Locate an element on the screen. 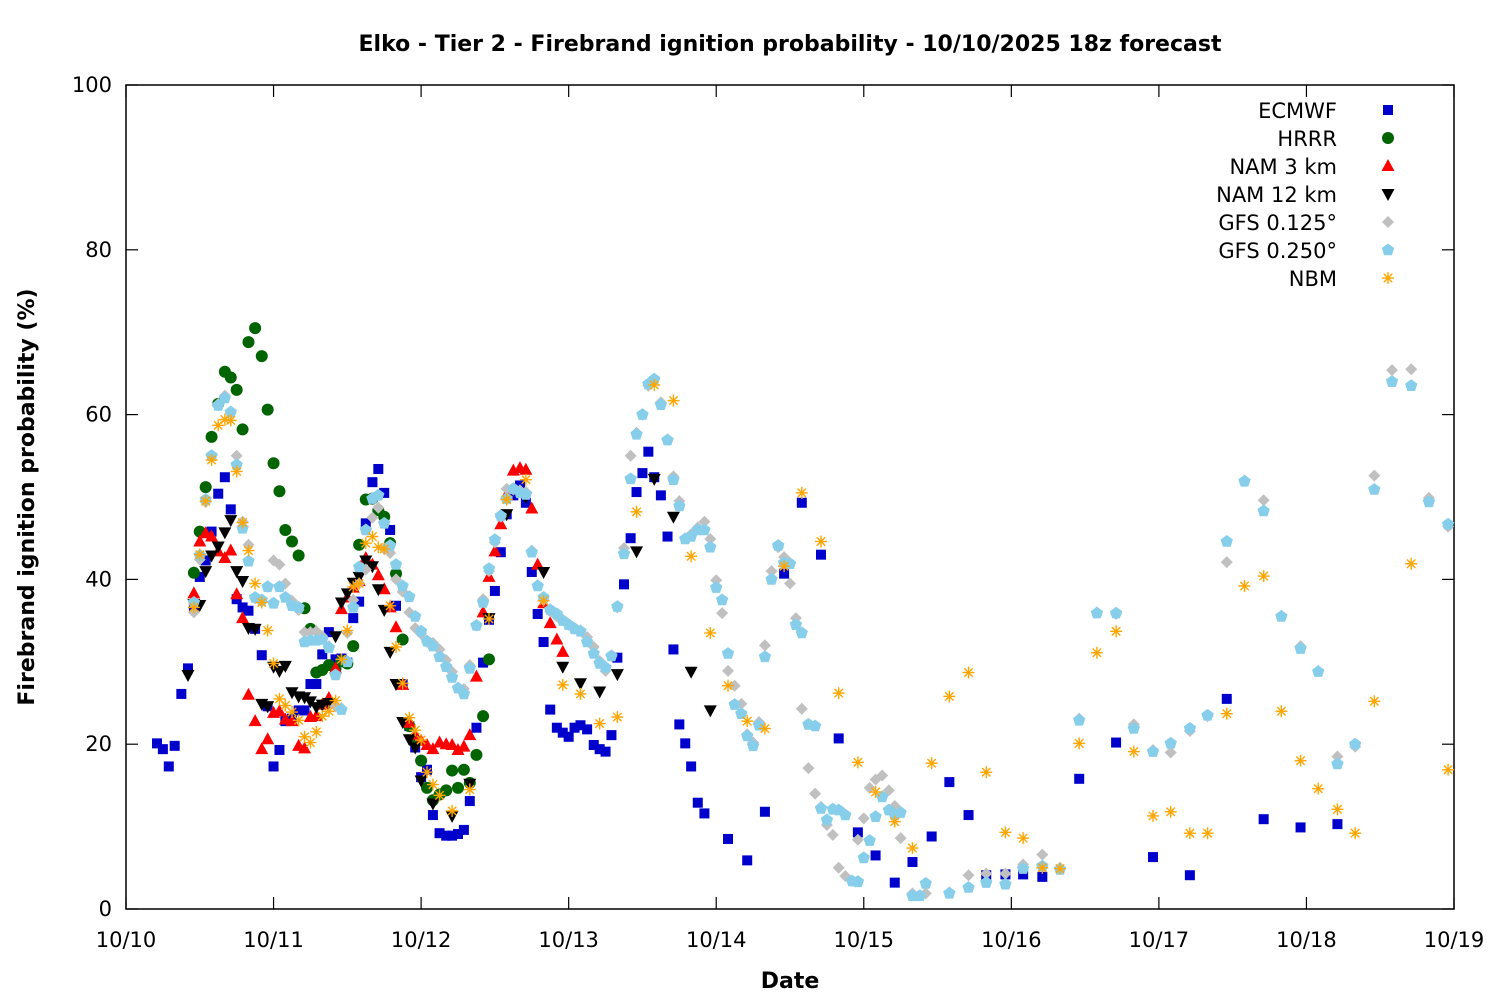 The image size is (1500, 1000). y-axis-label: Firebrand ignition probability (%) is located at coordinates (27, 496).